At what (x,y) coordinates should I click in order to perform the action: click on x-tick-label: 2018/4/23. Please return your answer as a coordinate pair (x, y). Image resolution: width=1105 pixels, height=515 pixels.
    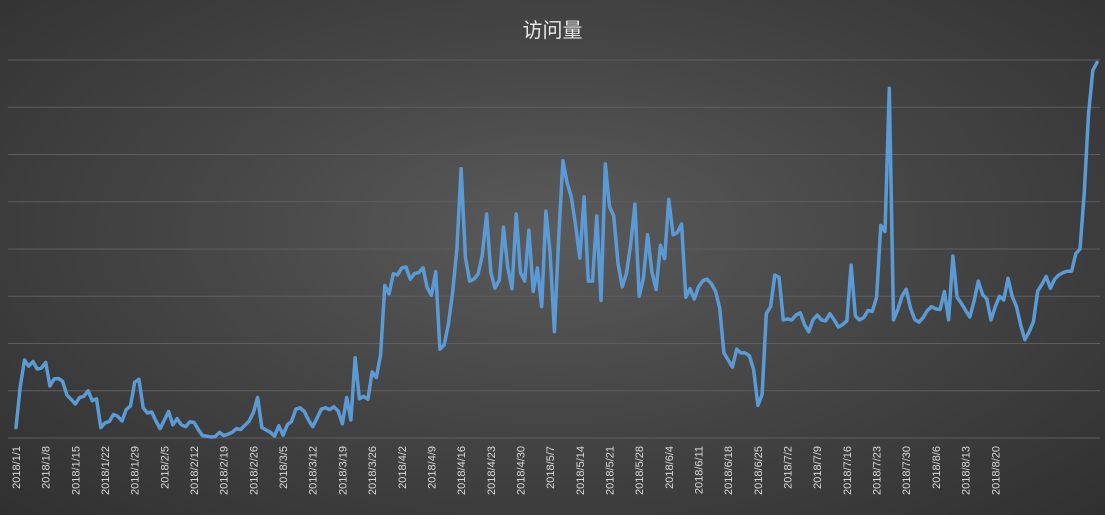
    Looking at the image, I should click on (492, 470).